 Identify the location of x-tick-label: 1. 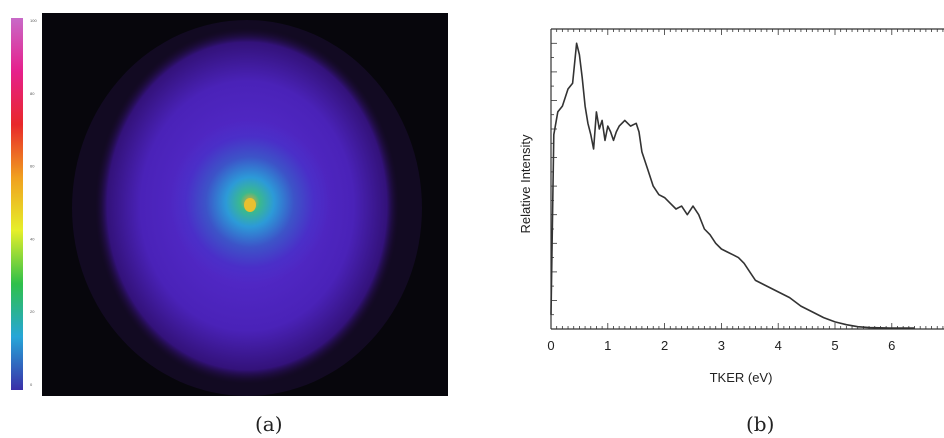
(607, 345).